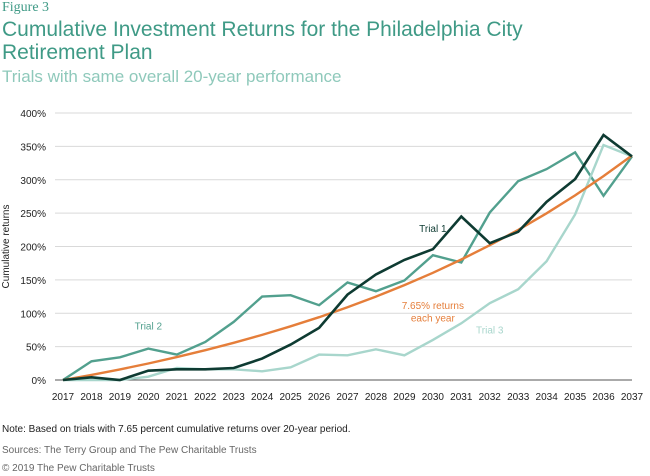  Describe the element at coordinates (575, 397) in the screenshot. I see `x-tick-label: 2035` at that location.